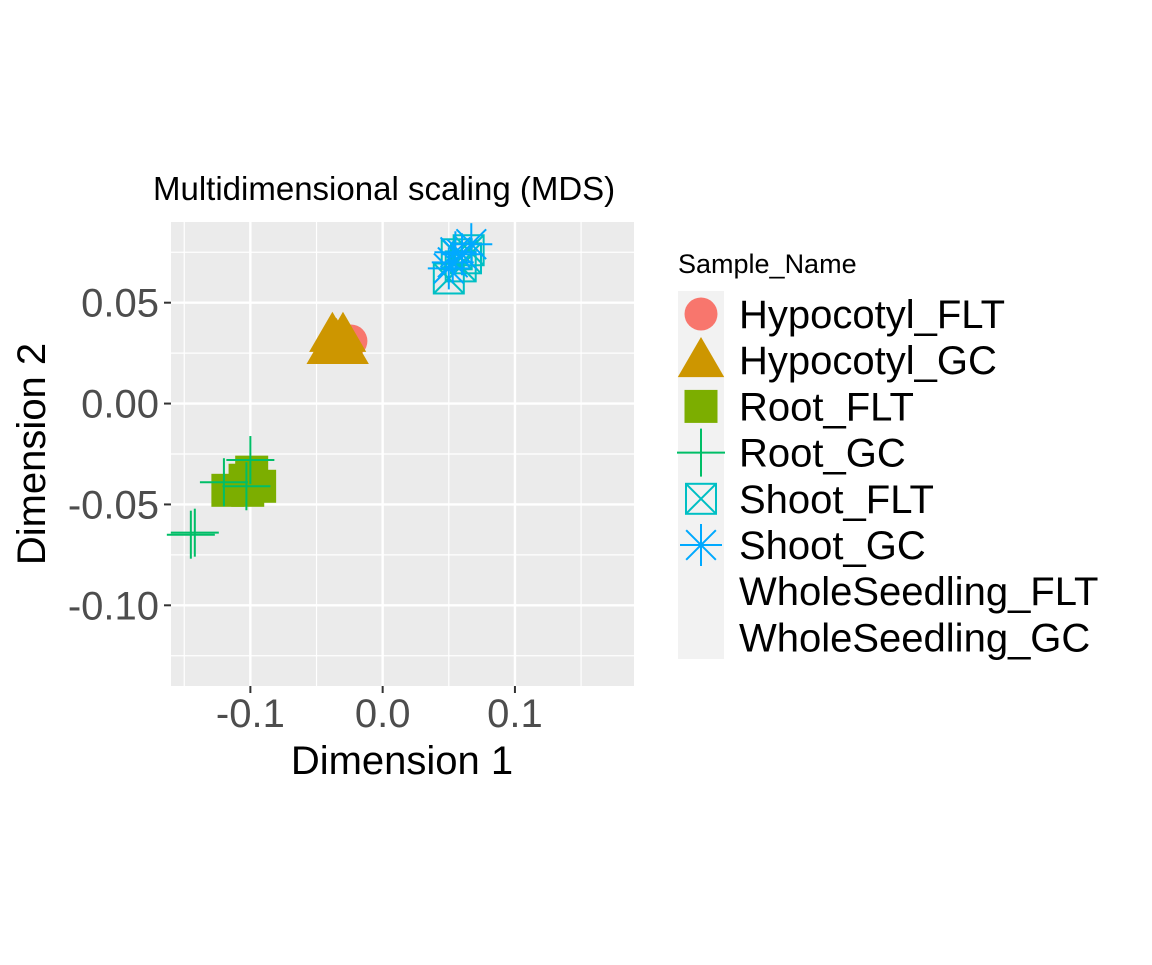  I want to click on legend-title: Sample_Name, so click(767, 264).